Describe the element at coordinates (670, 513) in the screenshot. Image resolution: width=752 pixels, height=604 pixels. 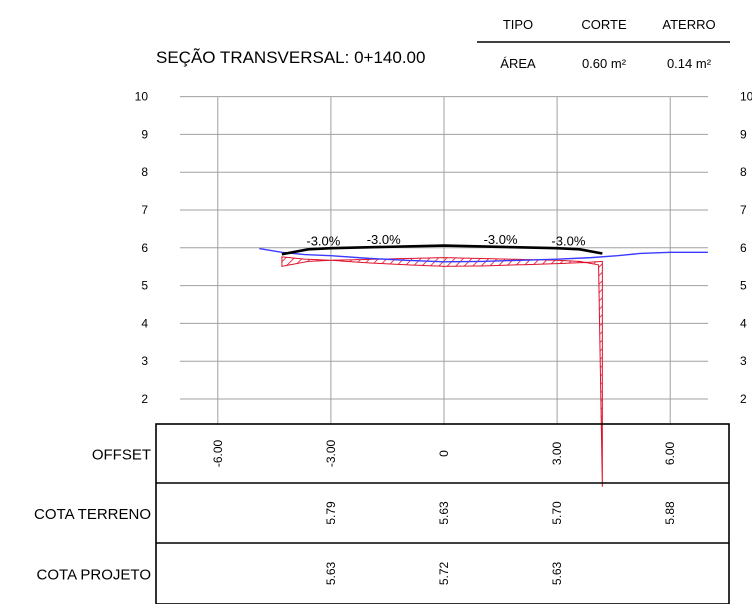
I see `table-cell: 5.88` at that location.